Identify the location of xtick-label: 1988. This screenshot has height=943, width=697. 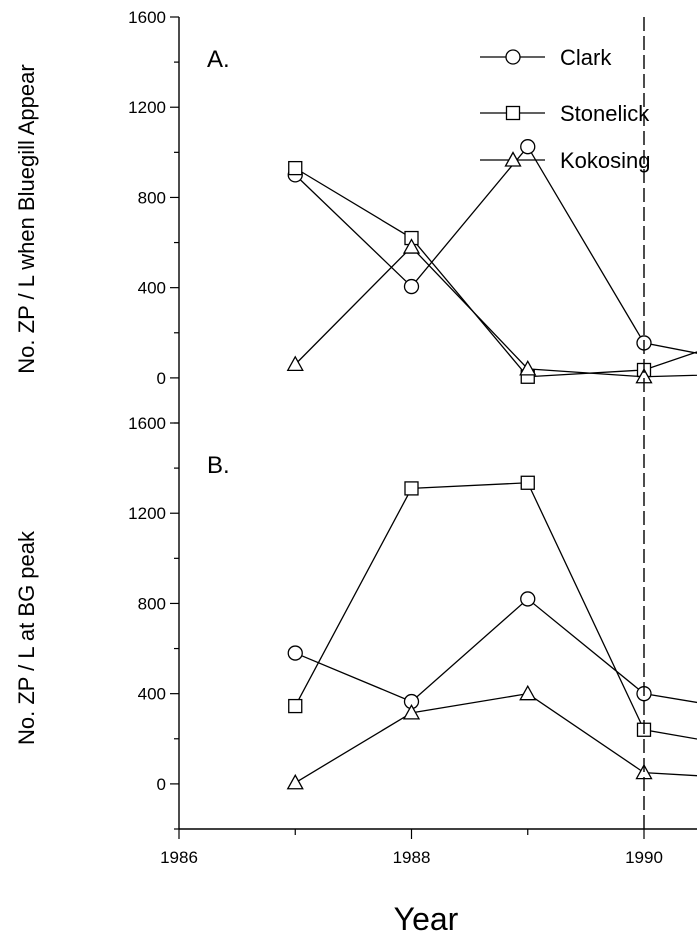
(412, 857).